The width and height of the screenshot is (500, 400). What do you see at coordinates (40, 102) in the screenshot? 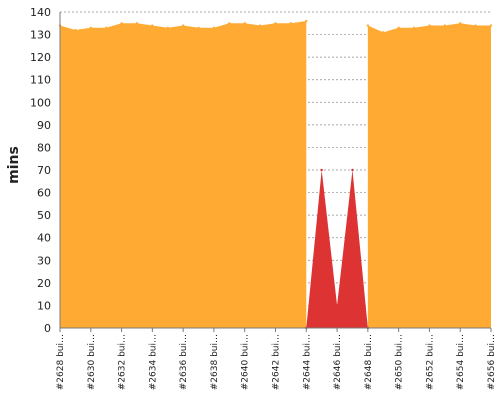
I see `y-tick-label: 100` at bounding box center [40, 102].